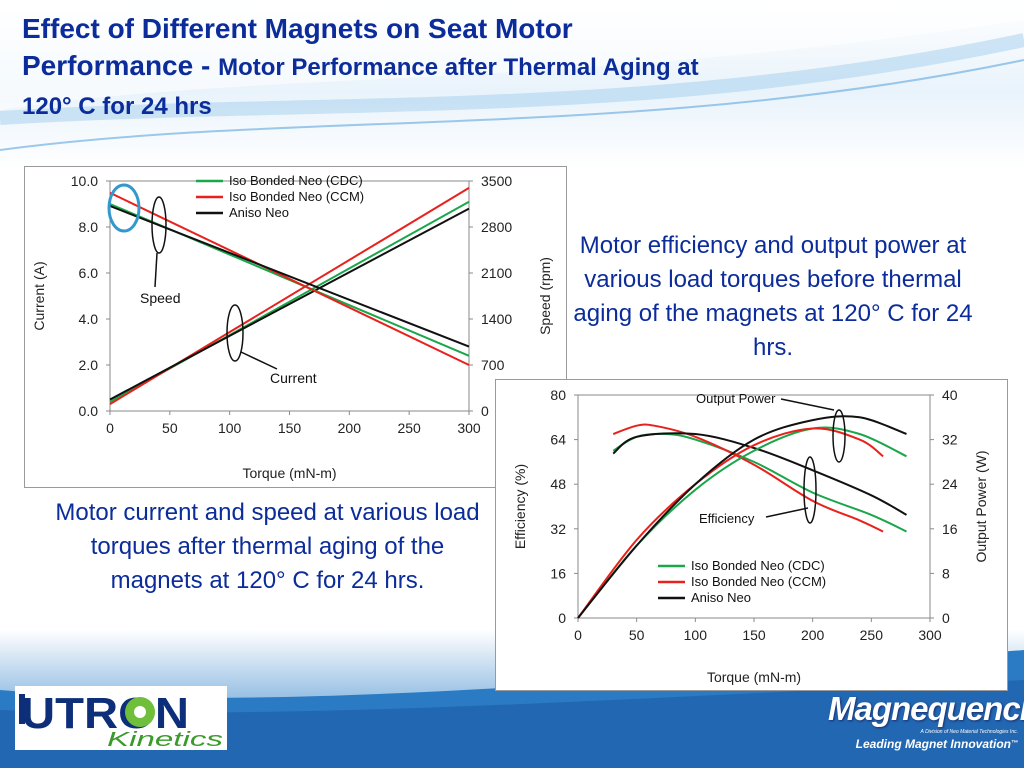 The image size is (1024, 768). What do you see at coordinates (496, 319) in the screenshot?
I see `y2-tick-label: 1400` at bounding box center [496, 319].